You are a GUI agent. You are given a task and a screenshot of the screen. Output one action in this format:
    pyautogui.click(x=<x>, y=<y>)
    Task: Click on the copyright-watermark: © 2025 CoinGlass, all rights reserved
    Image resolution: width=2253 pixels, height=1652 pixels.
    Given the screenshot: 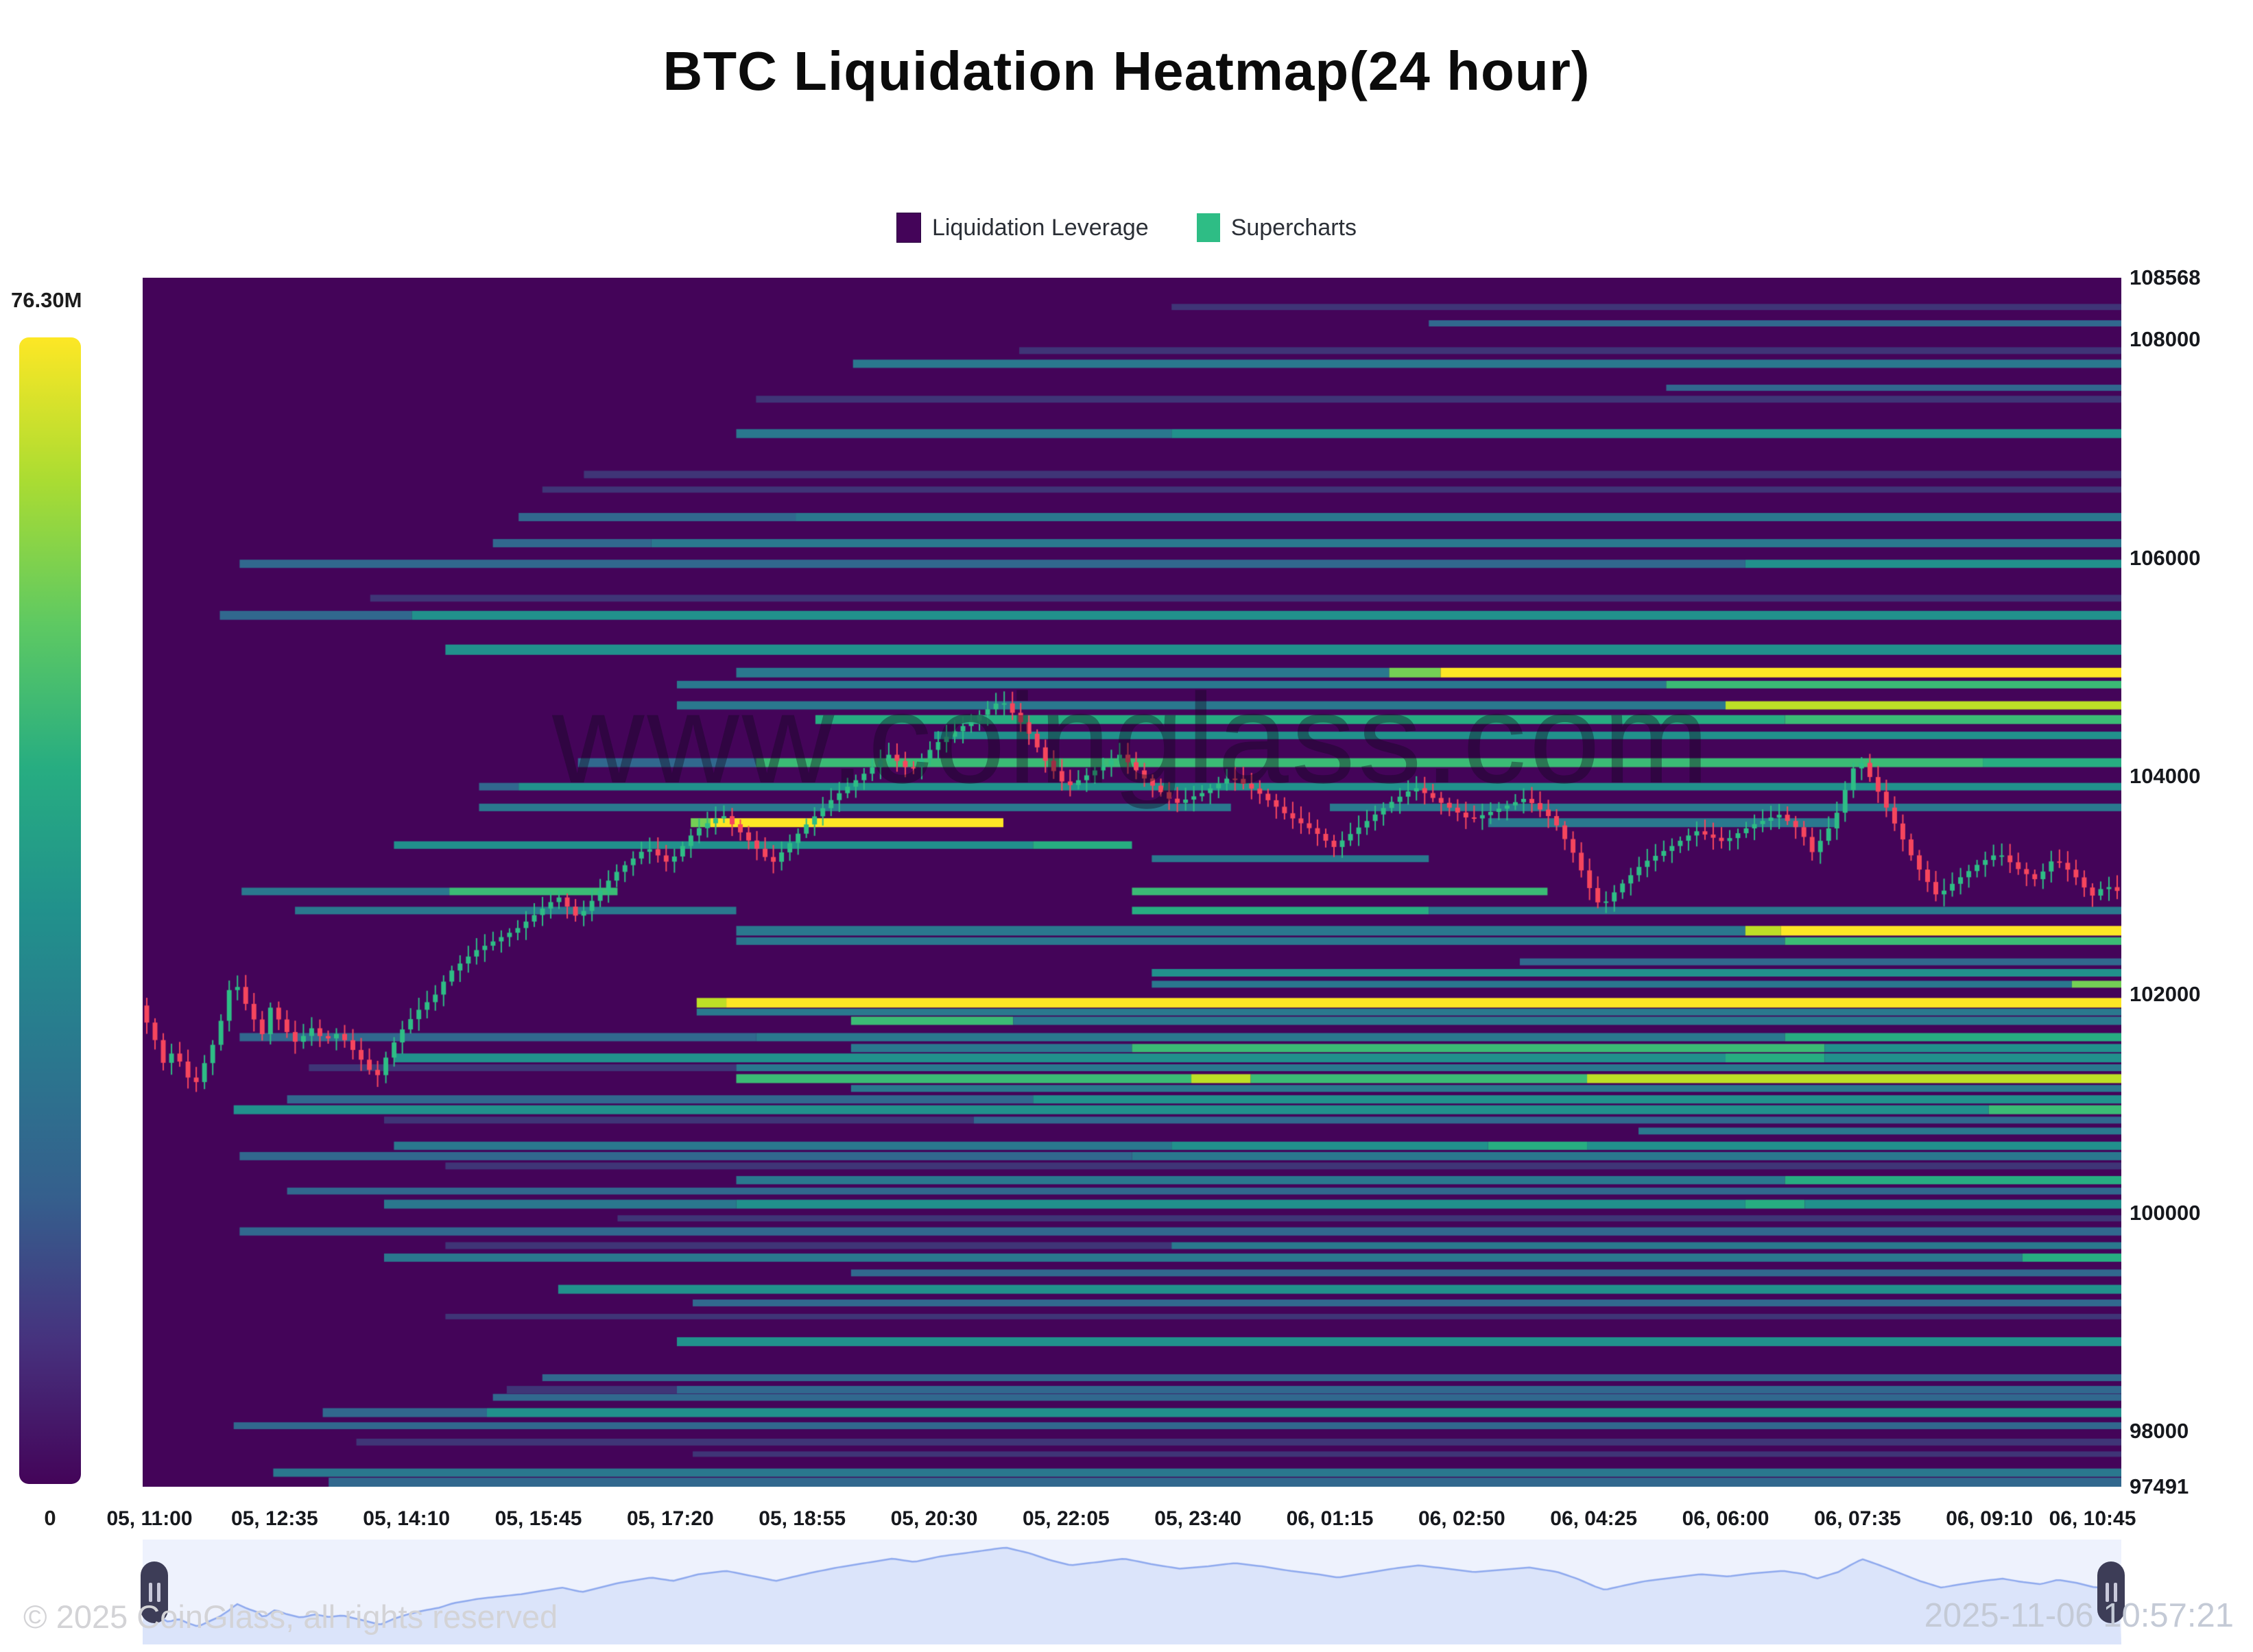 What is the action you would take?
    pyautogui.click(x=290, y=1617)
    